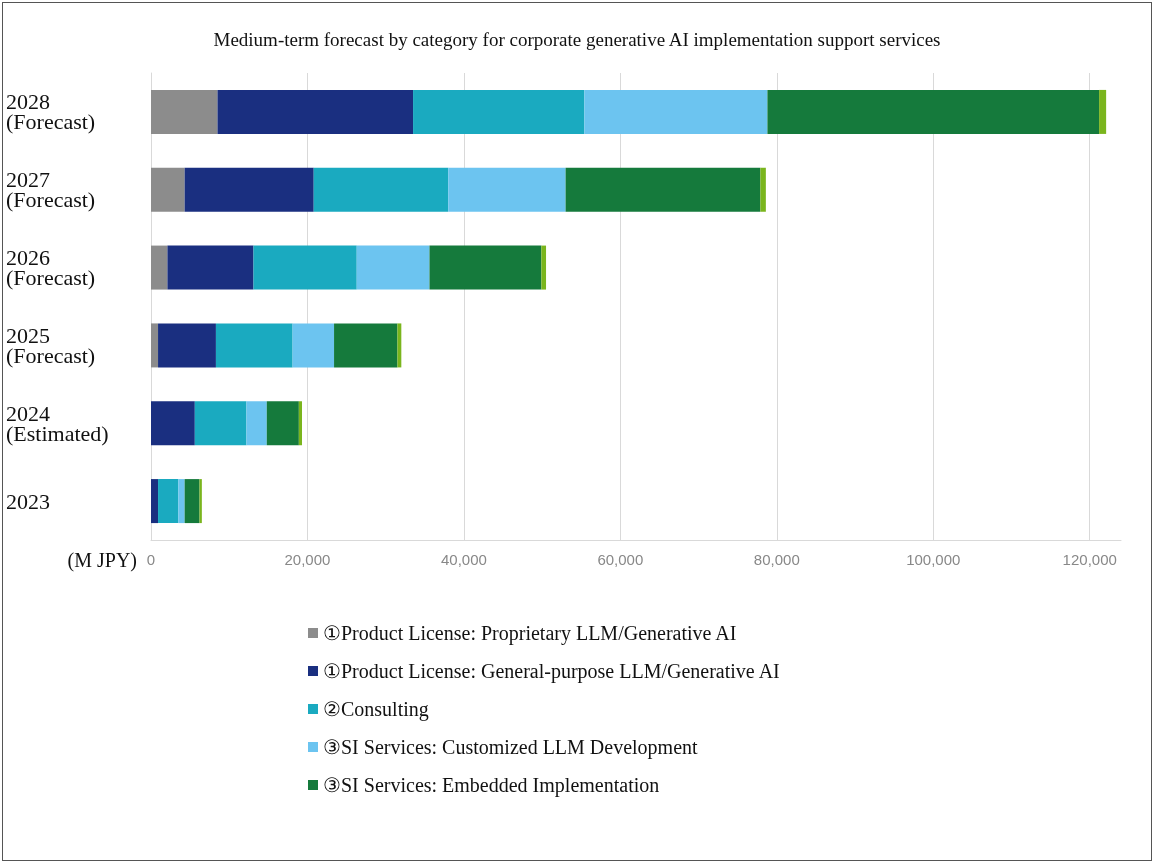  I want to click on x-tick-label: 60,000, so click(620, 559).